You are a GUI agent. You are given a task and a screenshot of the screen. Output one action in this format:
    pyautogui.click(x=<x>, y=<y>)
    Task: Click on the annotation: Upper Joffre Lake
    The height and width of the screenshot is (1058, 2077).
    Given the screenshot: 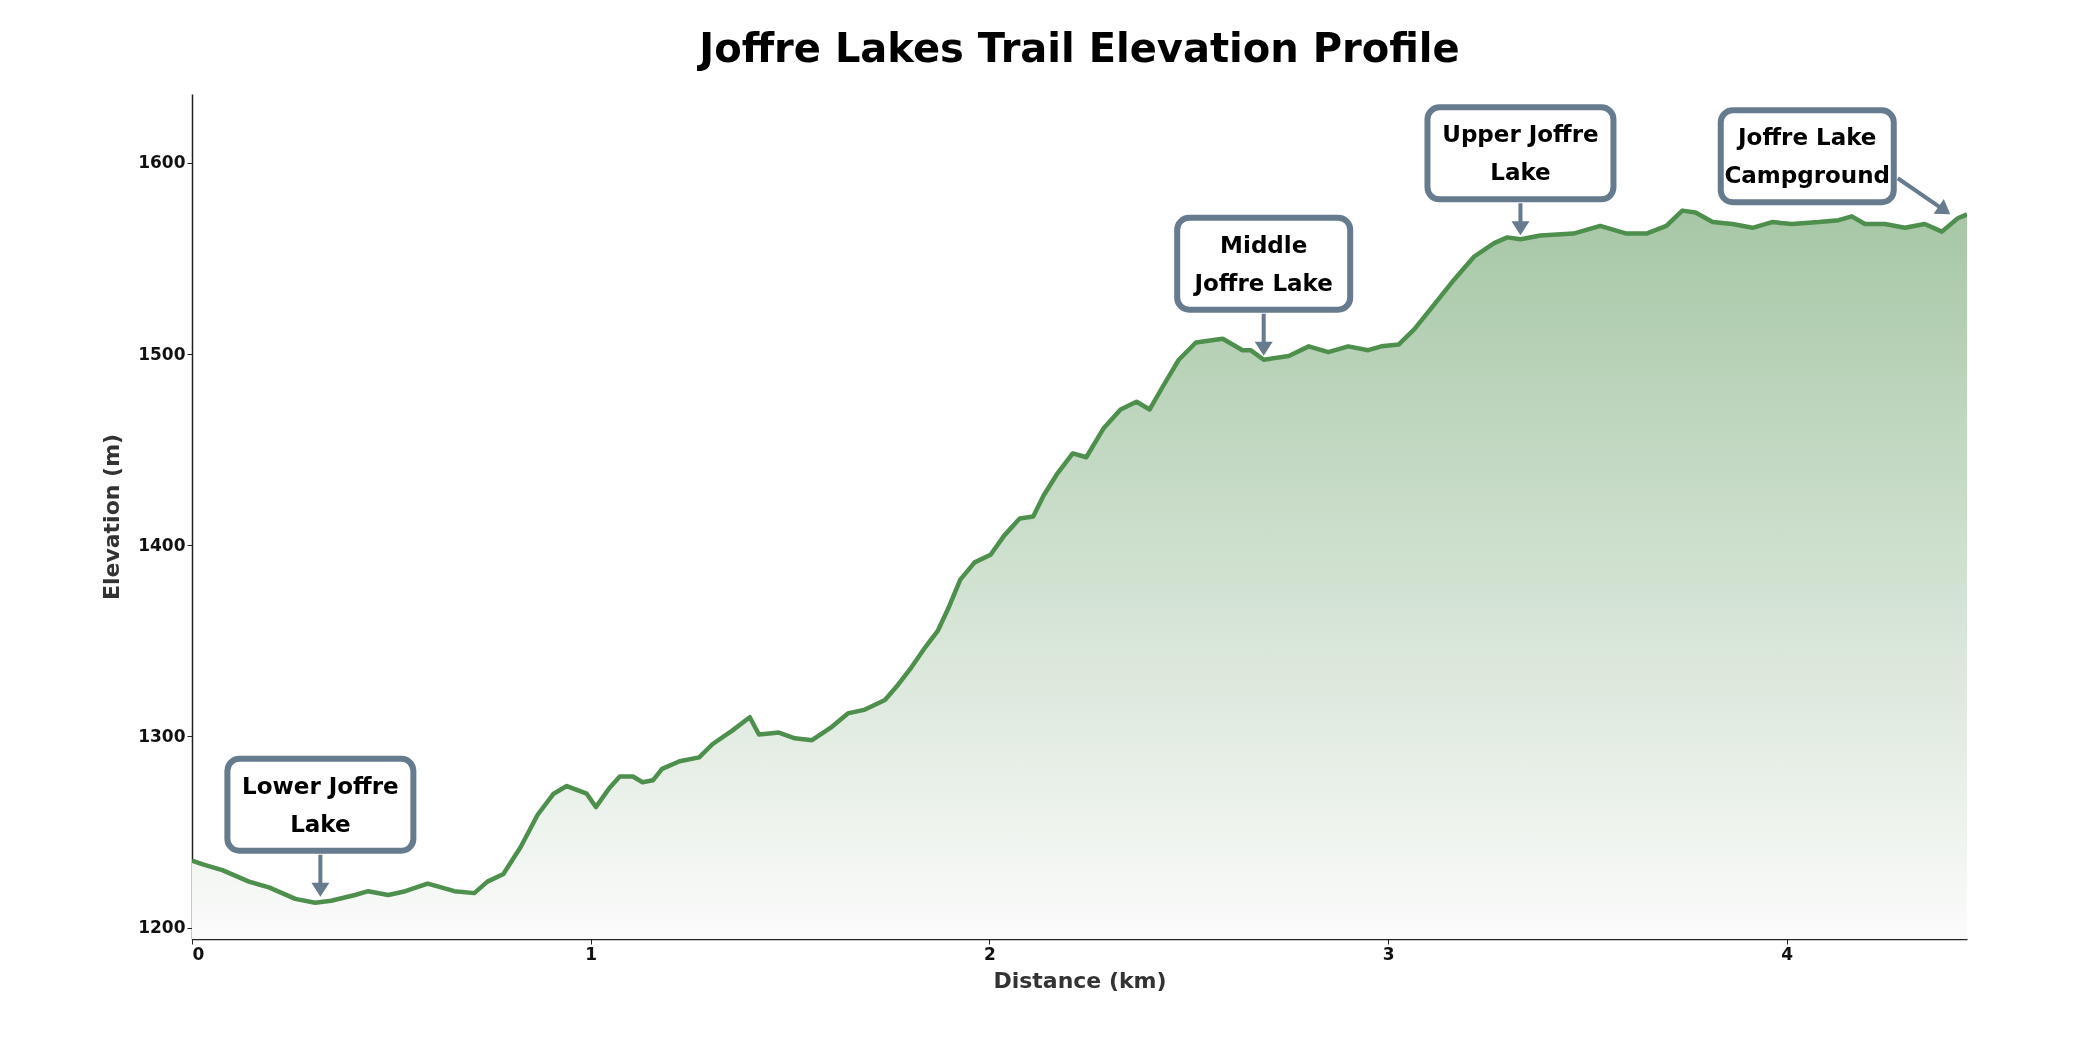 What is the action you would take?
    pyautogui.click(x=1520, y=153)
    